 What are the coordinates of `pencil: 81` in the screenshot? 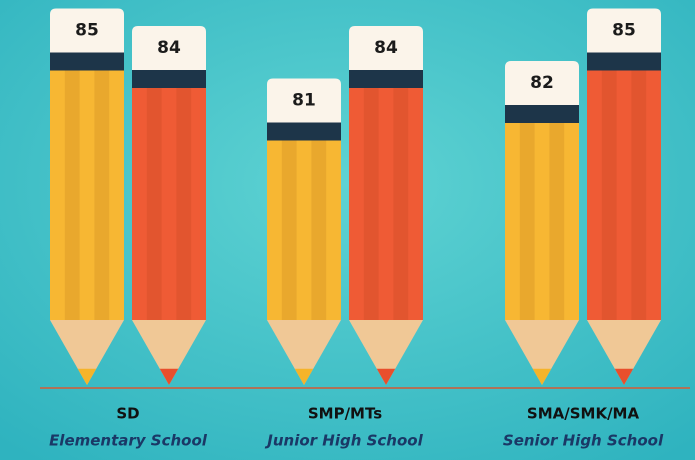 It's located at (304, 231).